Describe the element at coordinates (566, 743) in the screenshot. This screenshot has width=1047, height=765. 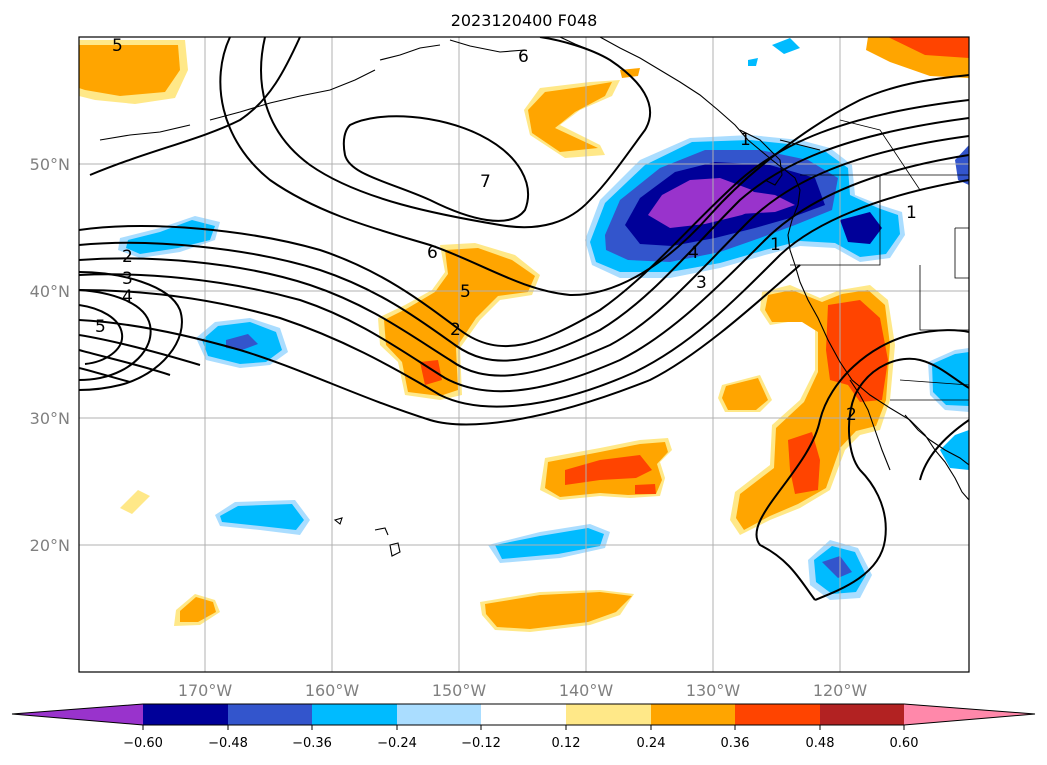
I see `colorbar-tick-label: 0.12` at that location.